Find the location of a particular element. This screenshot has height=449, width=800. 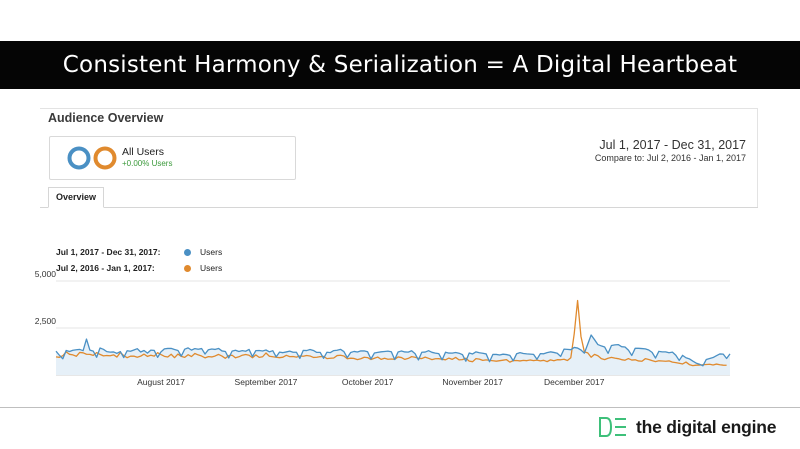

legend-dot-current is located at coordinates (187, 252).